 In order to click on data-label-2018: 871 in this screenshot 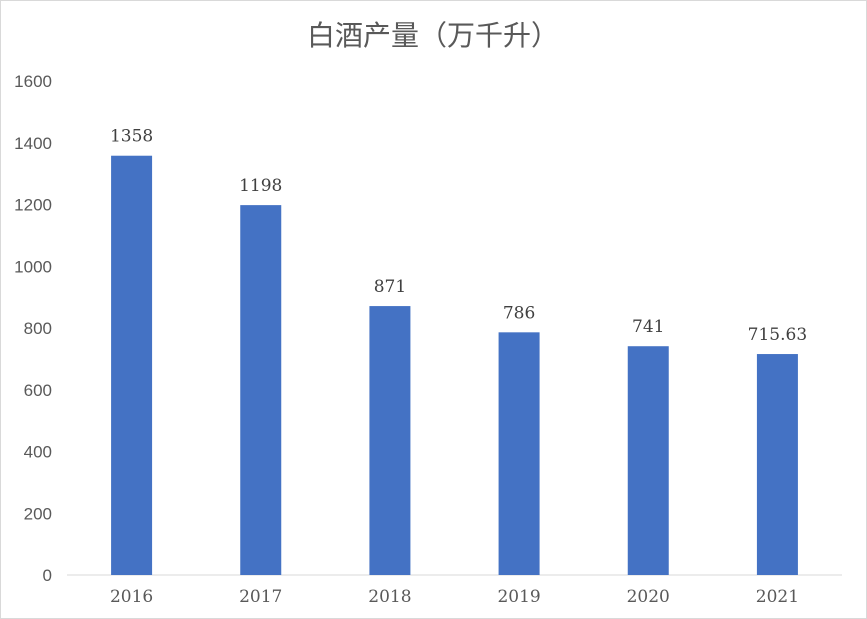, I will do `click(390, 287)`.